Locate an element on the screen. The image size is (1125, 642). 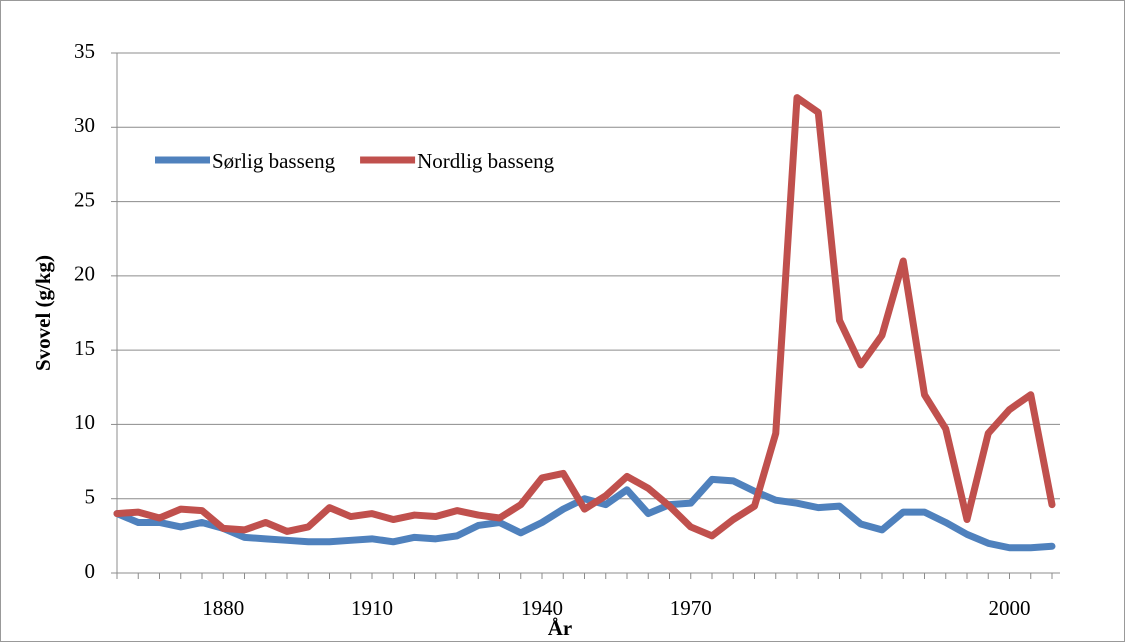
legend-label: Sørlig basseng is located at coordinates (274, 161).